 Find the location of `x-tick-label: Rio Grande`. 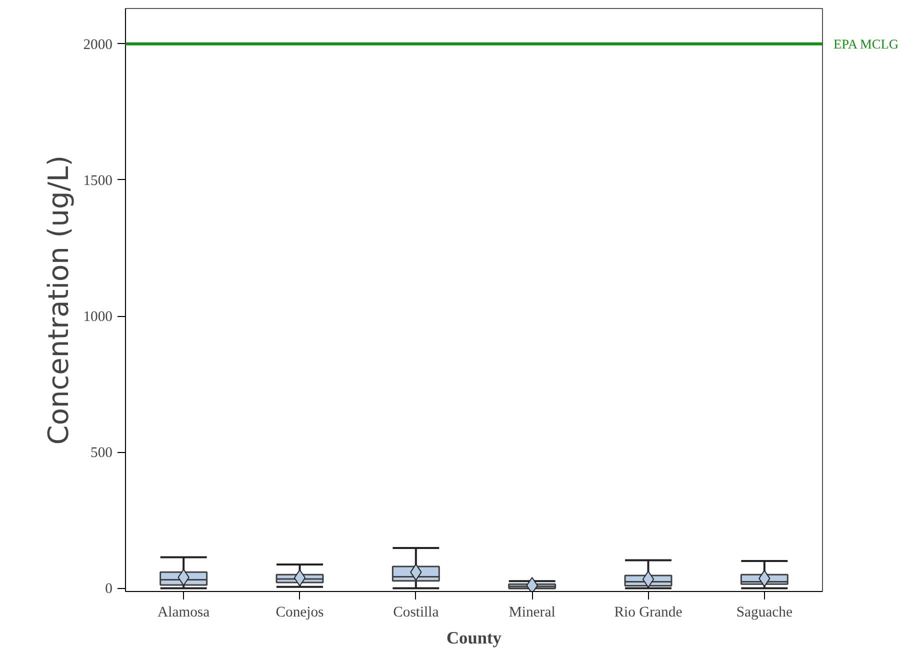

x-tick-label: Rio Grande is located at coordinates (648, 612).